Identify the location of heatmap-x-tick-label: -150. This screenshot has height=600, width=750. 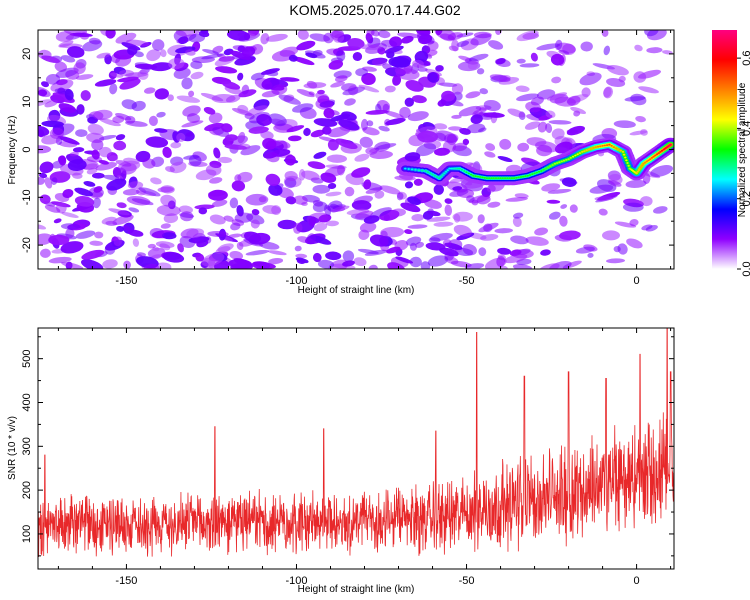
(126, 281).